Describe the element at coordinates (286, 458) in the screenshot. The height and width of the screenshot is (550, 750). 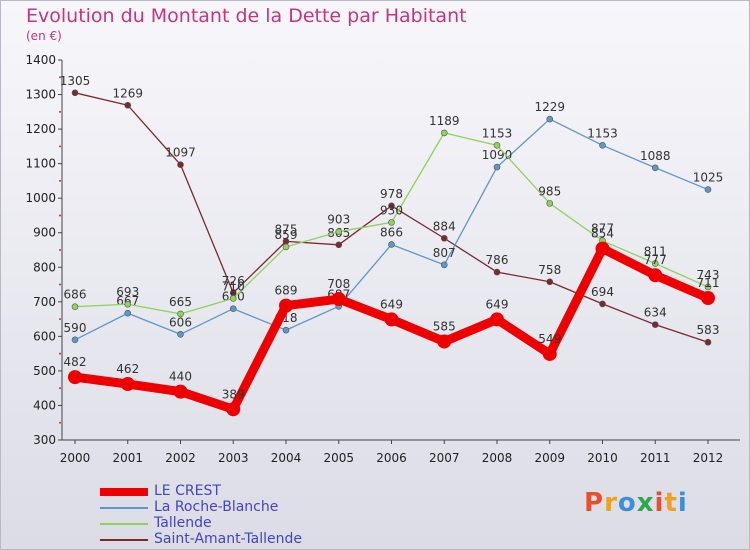
I see `x-tick-label: 2004` at that location.